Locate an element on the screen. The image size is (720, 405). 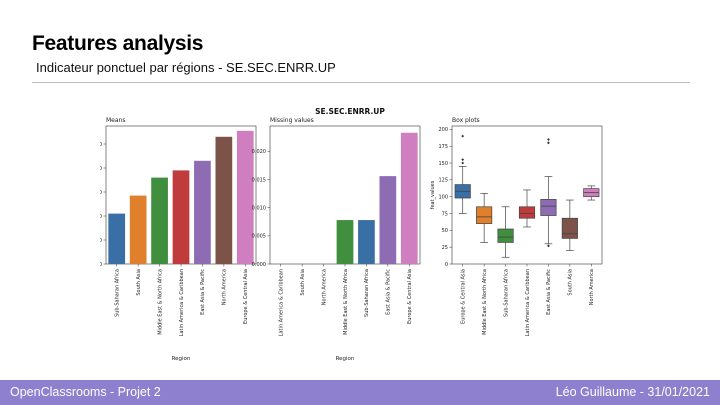
y-axis-label-2: feat_values is located at coordinates (433, 194).